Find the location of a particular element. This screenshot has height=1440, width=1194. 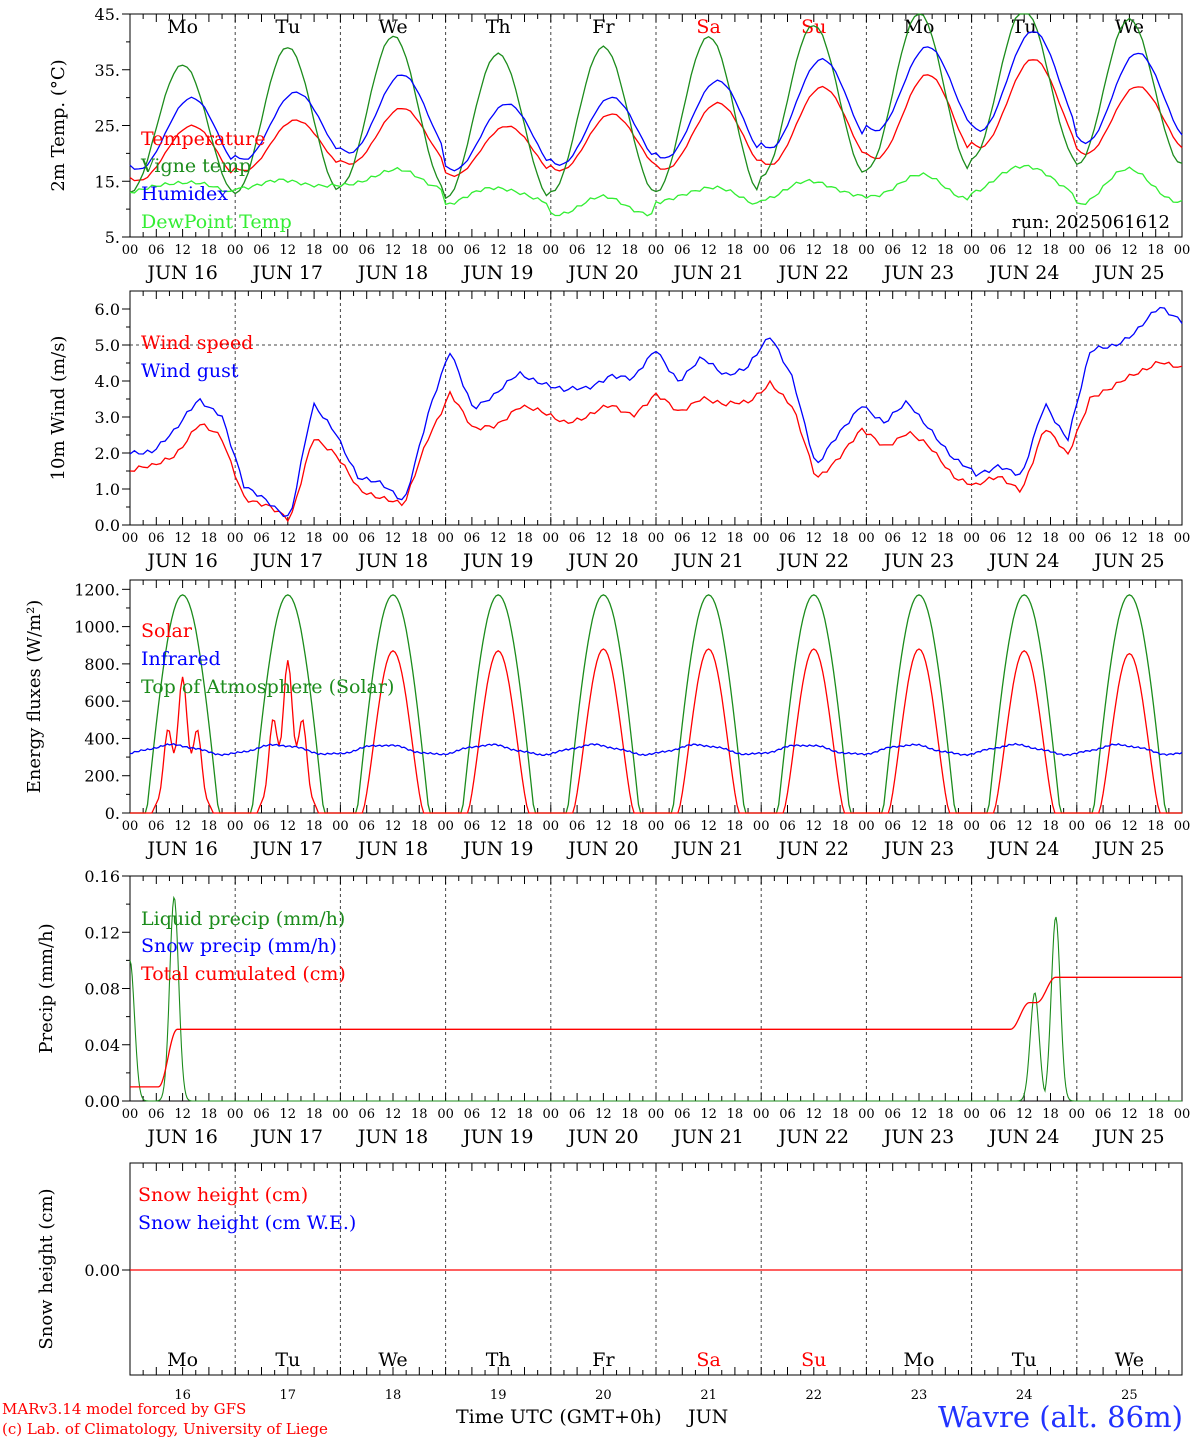

wind-date-label: JUN 22 is located at coordinates (813, 561).